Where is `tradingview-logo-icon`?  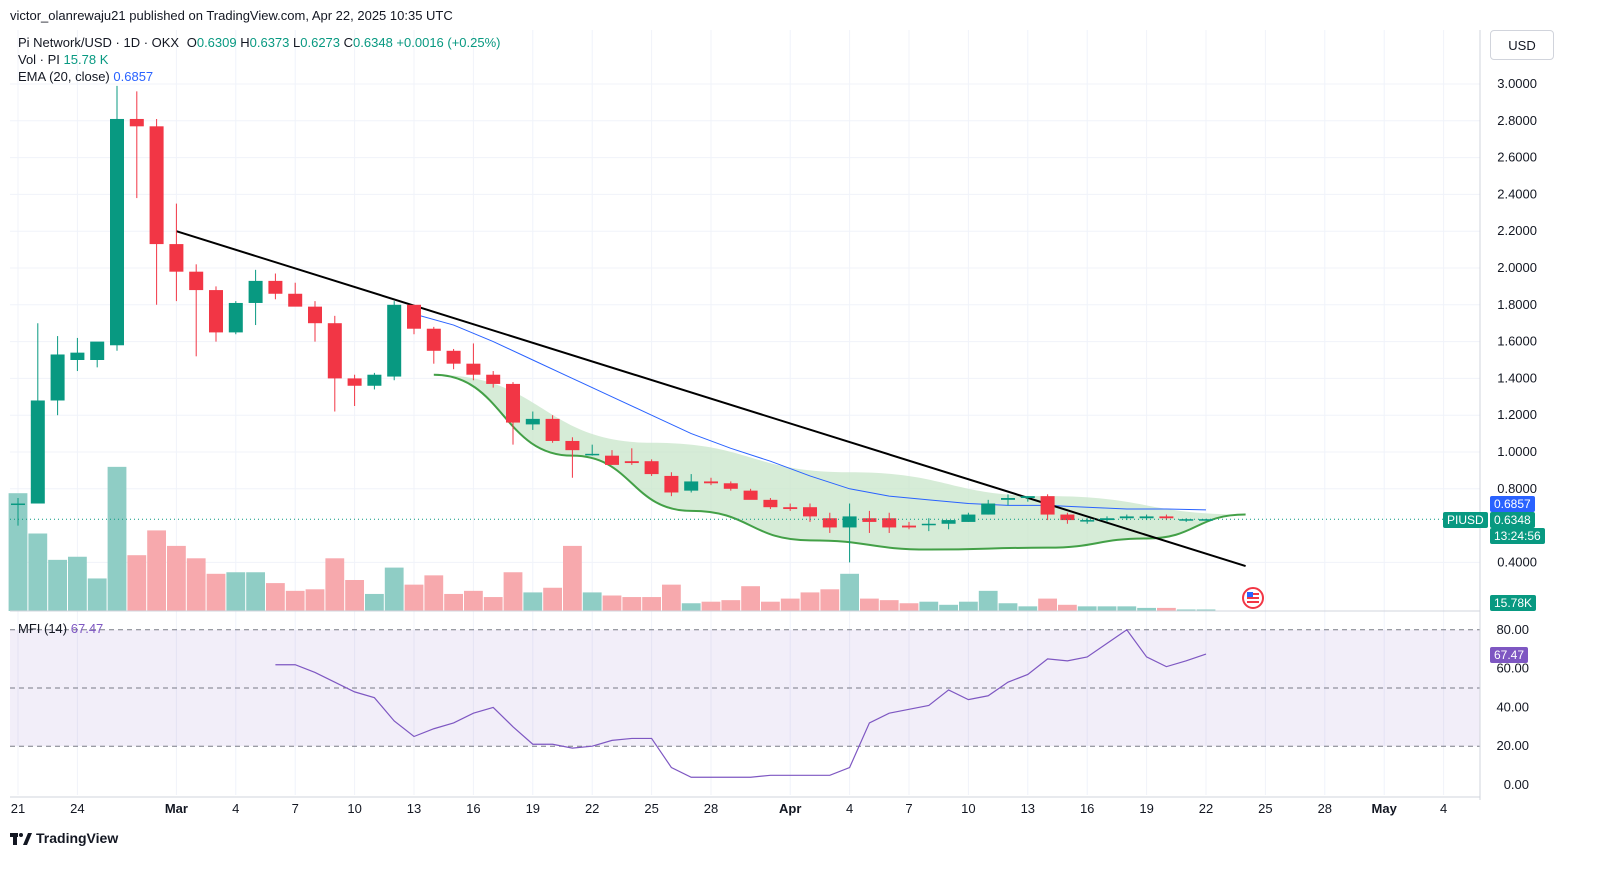
tradingview-logo-icon is located at coordinates (21, 839).